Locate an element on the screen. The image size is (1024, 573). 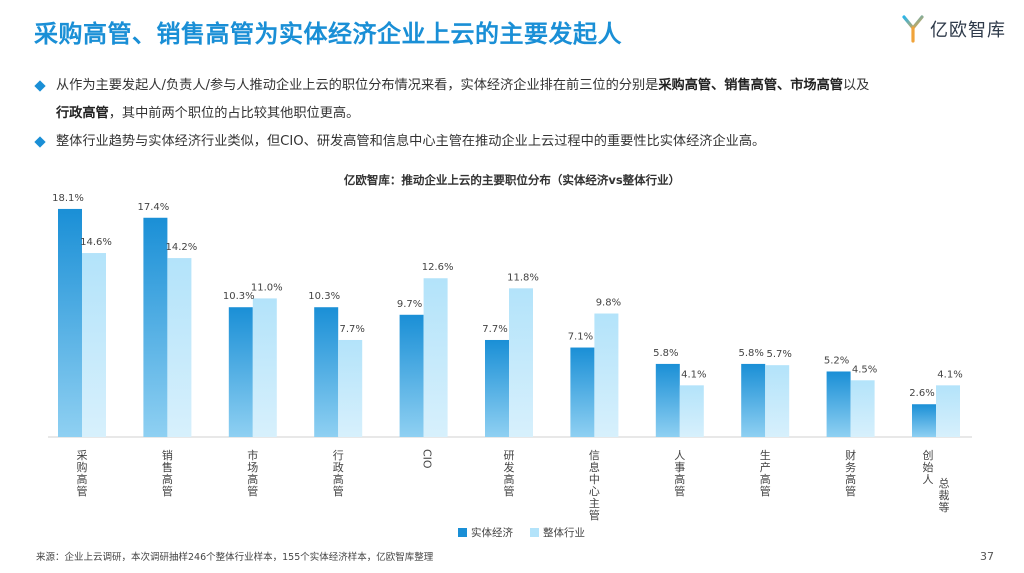
page-number: 37 is located at coordinates (987, 556).